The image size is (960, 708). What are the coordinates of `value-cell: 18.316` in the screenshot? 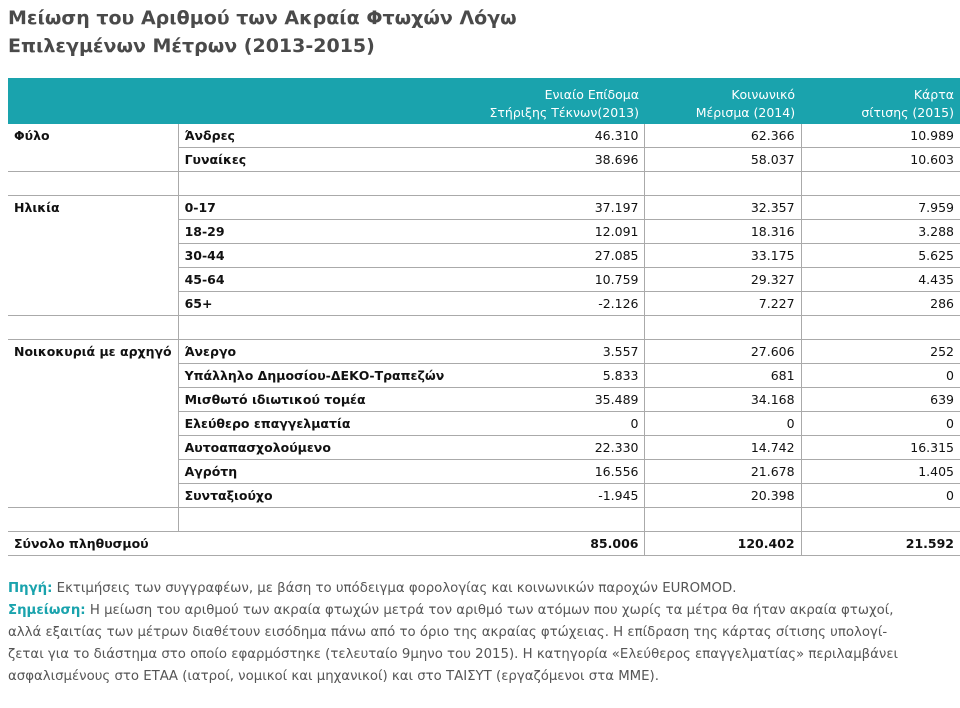 It's located at (723, 231).